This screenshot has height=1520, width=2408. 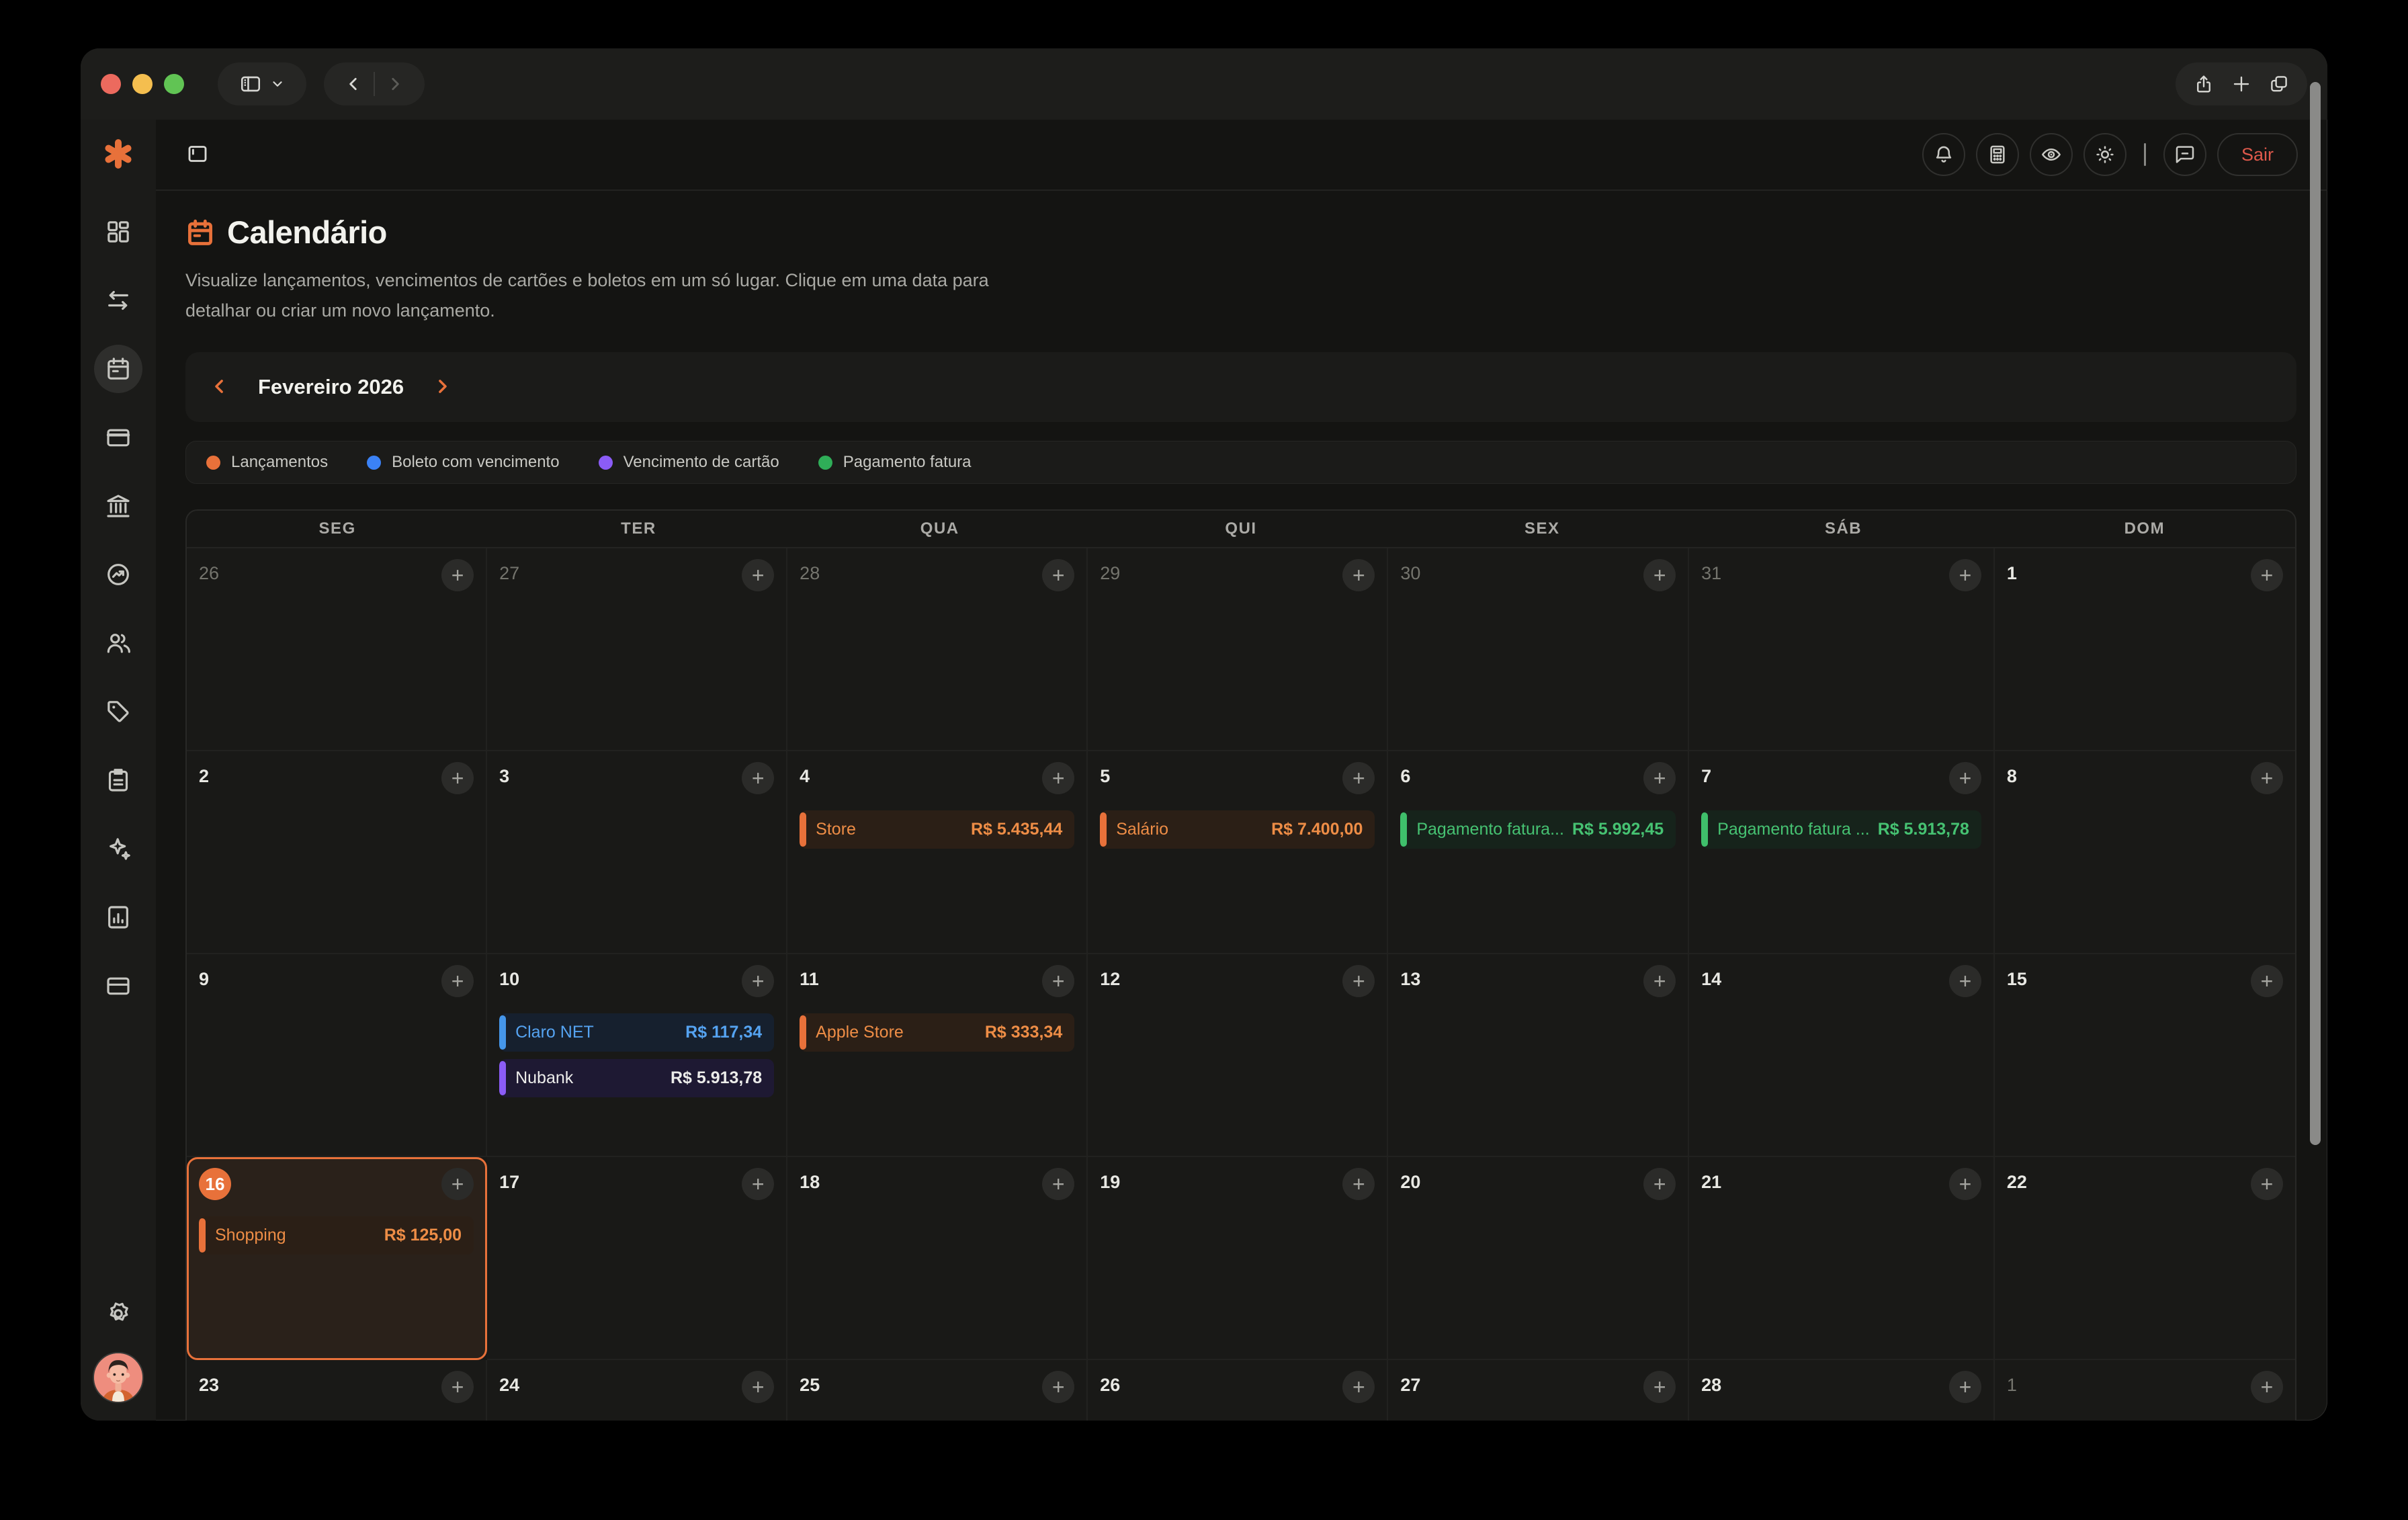 What do you see at coordinates (118, 369) in the screenshot?
I see `sidebar-item-calendar` at bounding box center [118, 369].